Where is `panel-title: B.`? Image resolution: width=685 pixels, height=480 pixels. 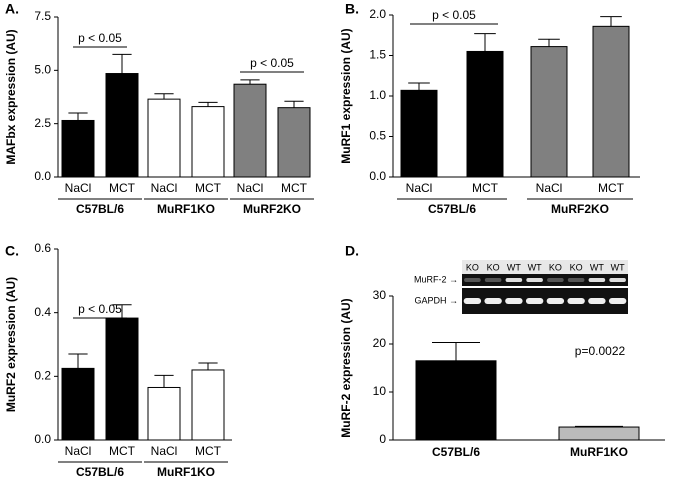
panel-title: B. is located at coordinates (352, 9).